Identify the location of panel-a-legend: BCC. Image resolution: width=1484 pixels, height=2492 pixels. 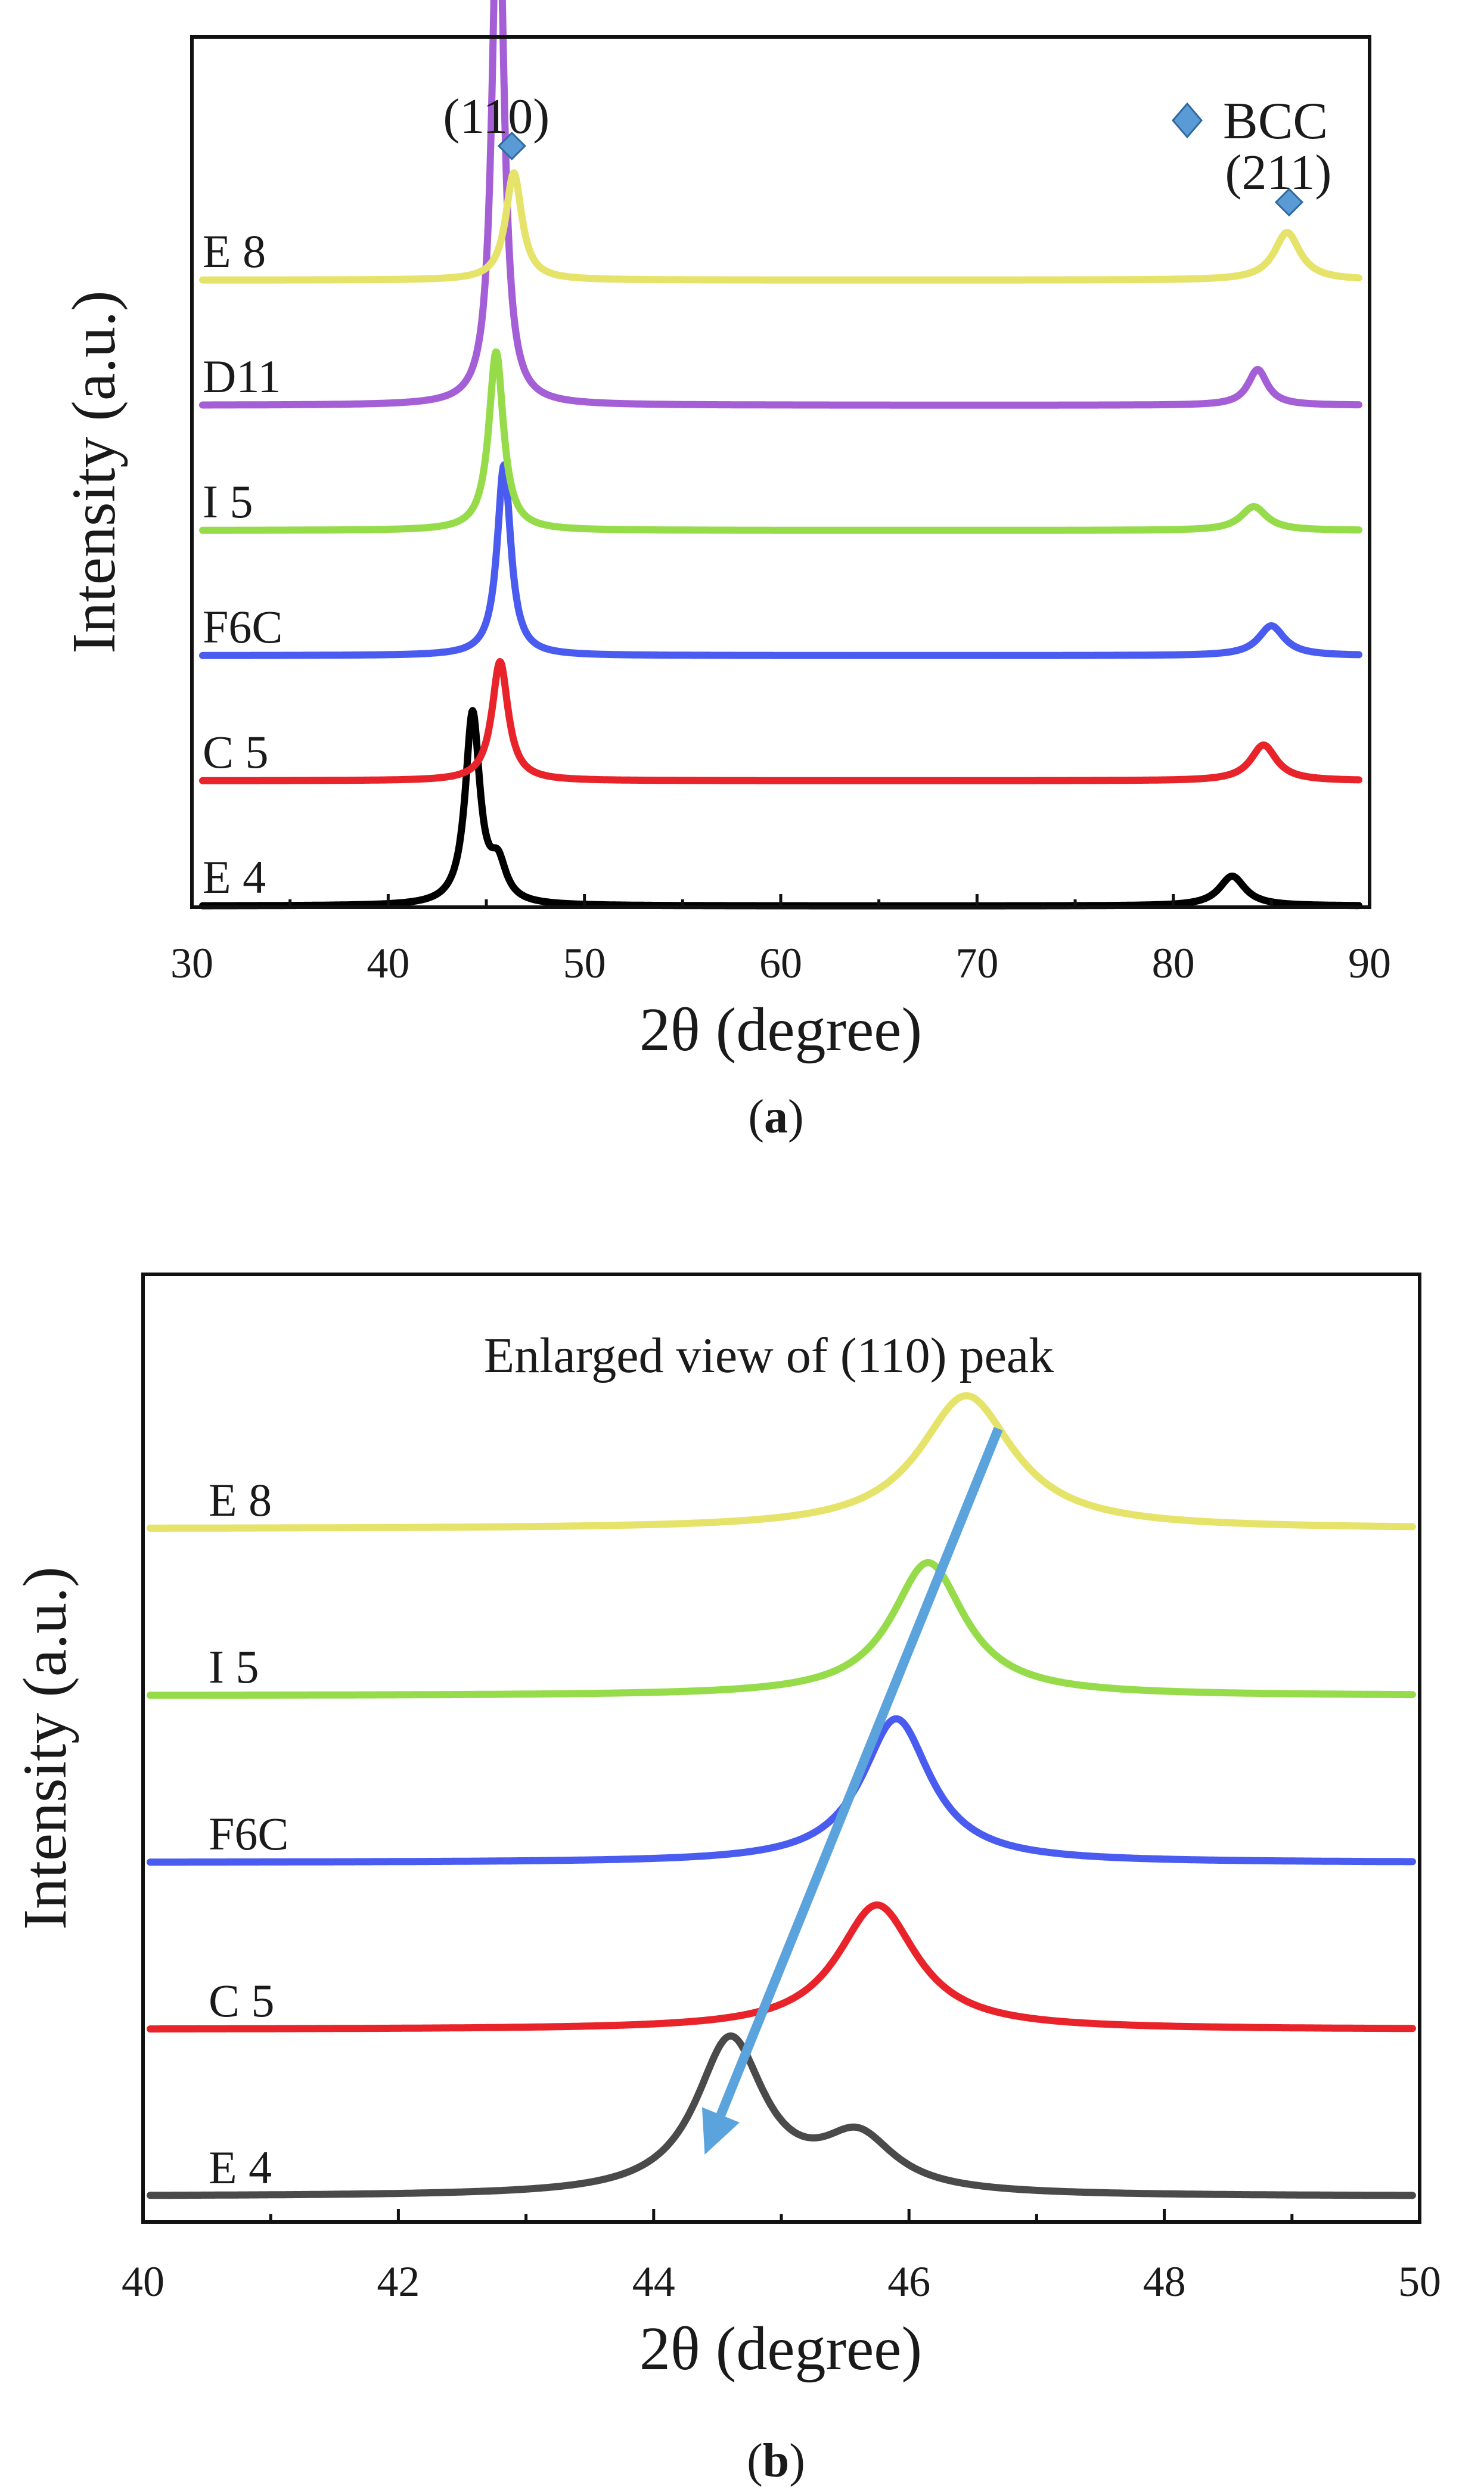
(1250, 121).